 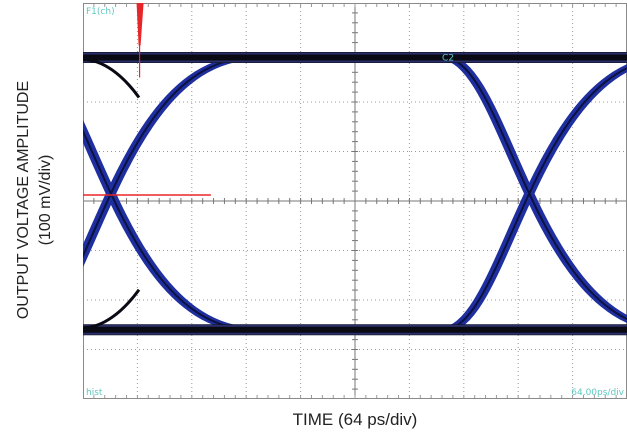 I want to click on x-axis-label: TIME (64 ps/div), so click(x=355, y=419).